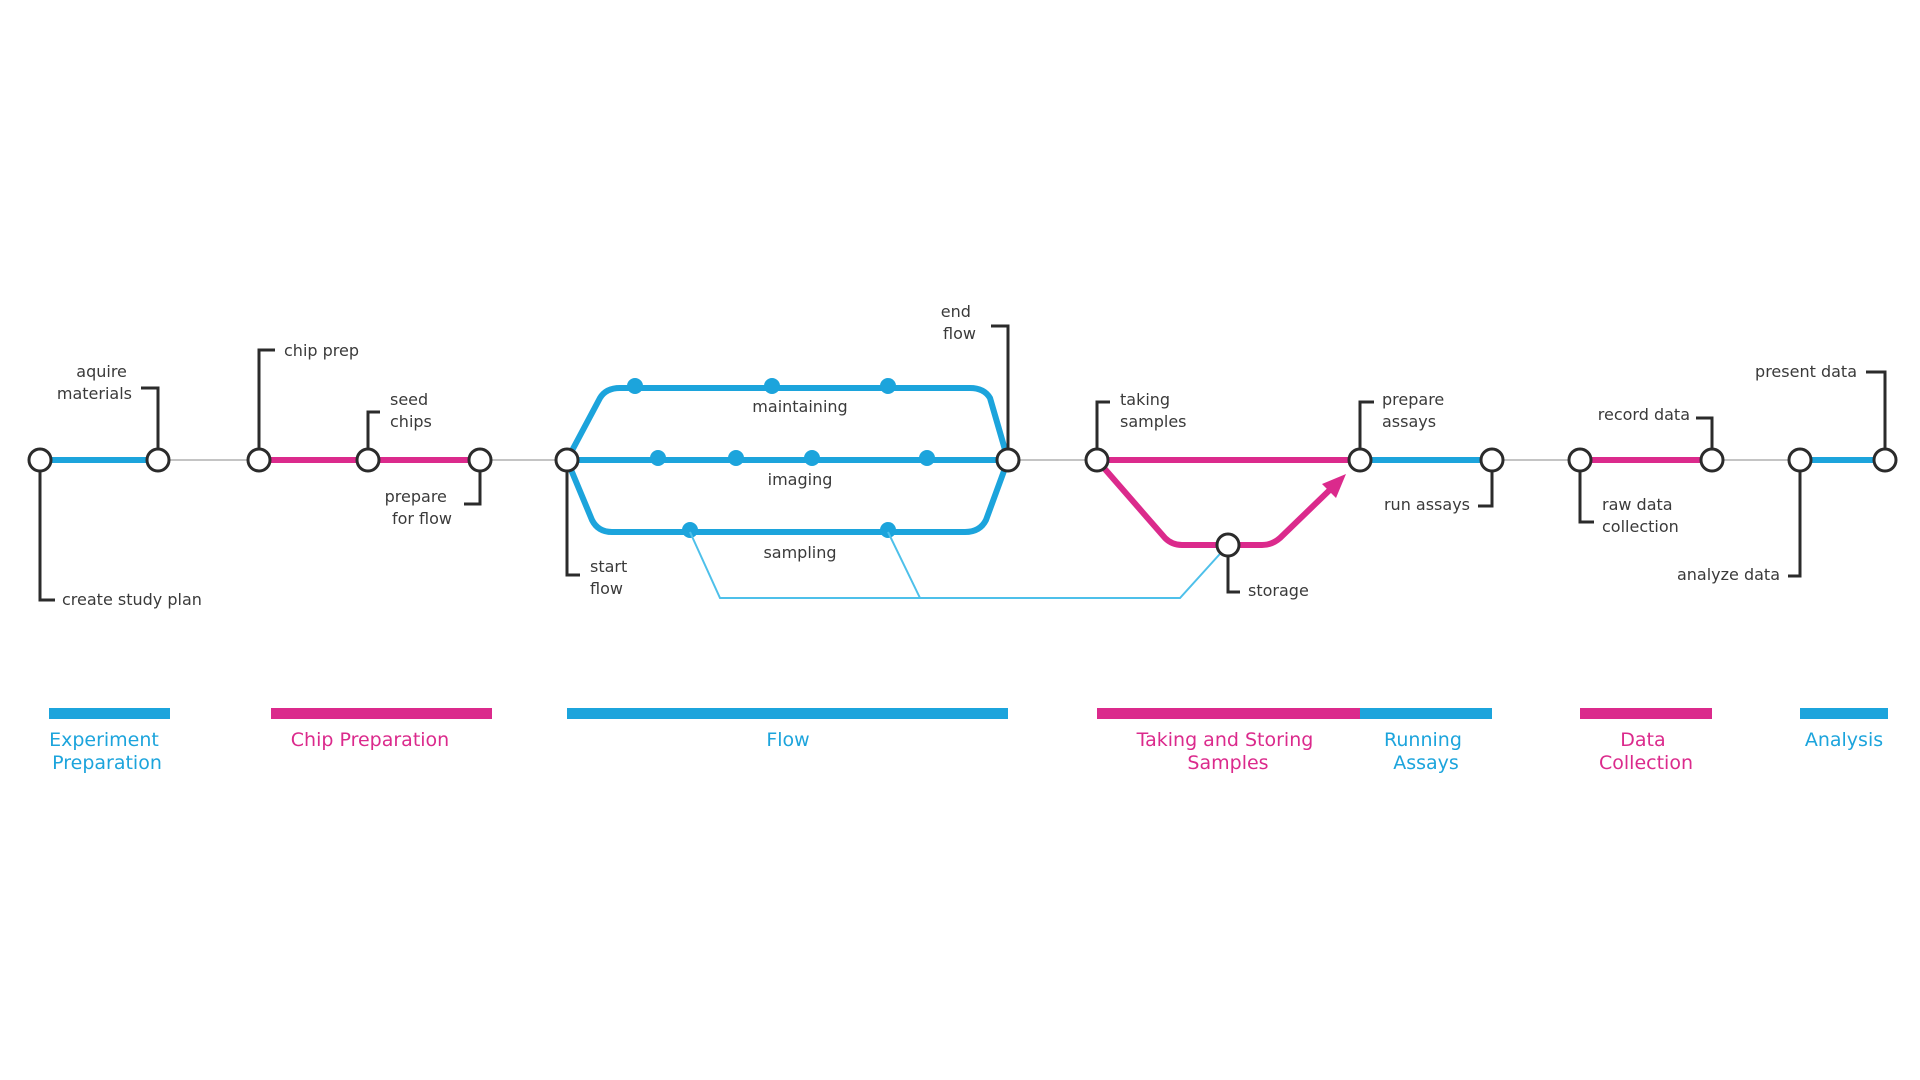  What do you see at coordinates (1844, 713) in the screenshot?
I see `phase-bar-analysis` at bounding box center [1844, 713].